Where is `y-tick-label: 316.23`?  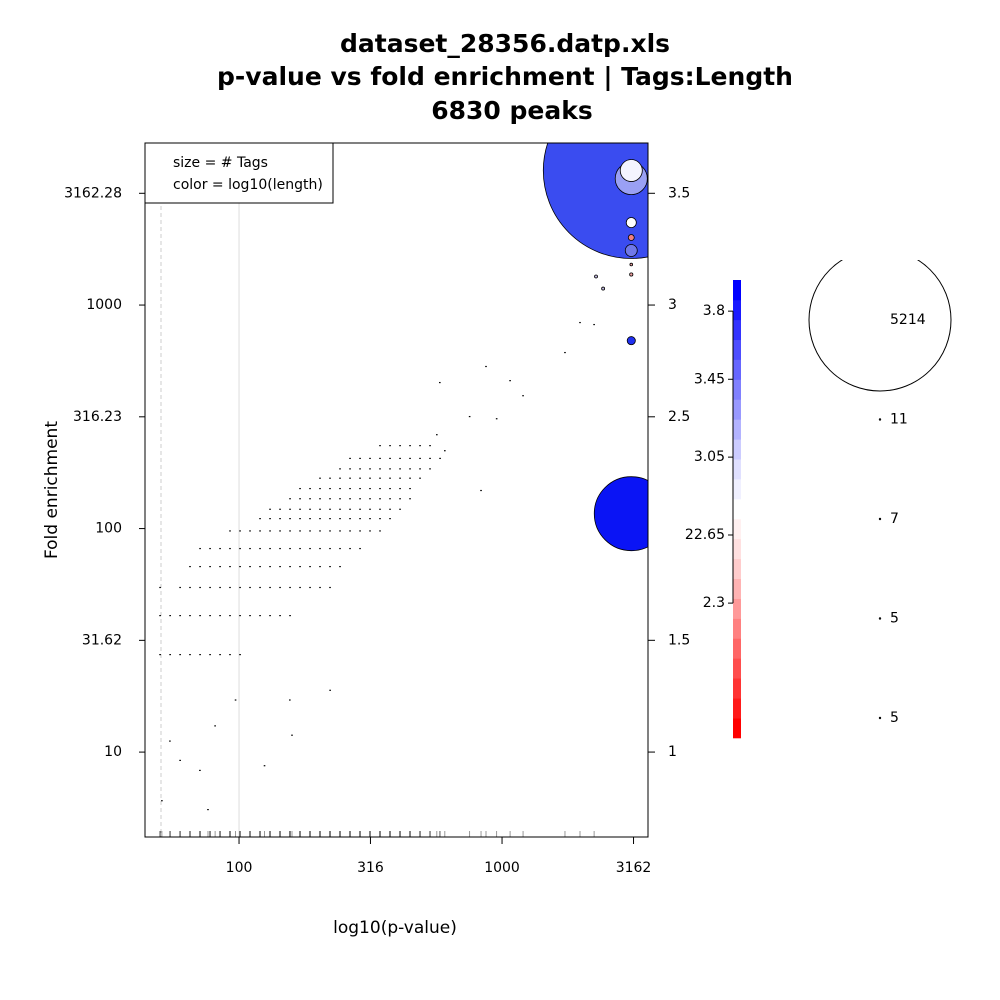
y-tick-label: 316.23 is located at coordinates (97, 417).